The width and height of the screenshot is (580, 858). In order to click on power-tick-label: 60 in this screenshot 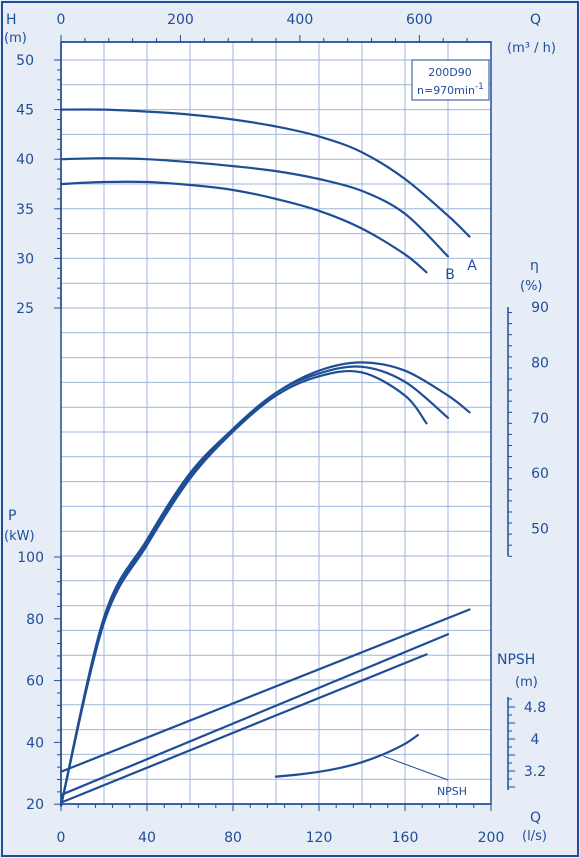, I will do `click(35, 682)`.